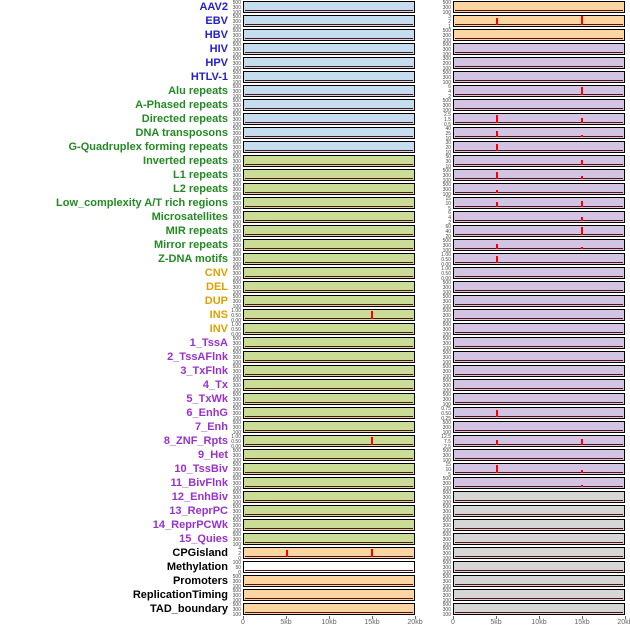 The image size is (630, 630). I want to click on track-row: ReplicationTiming 500 300 100 500 300 100, so click(315, 596).